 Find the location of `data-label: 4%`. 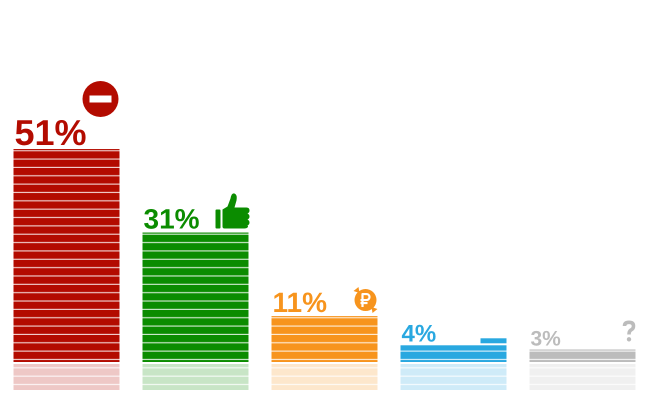

data-label: 4% is located at coordinates (419, 334).